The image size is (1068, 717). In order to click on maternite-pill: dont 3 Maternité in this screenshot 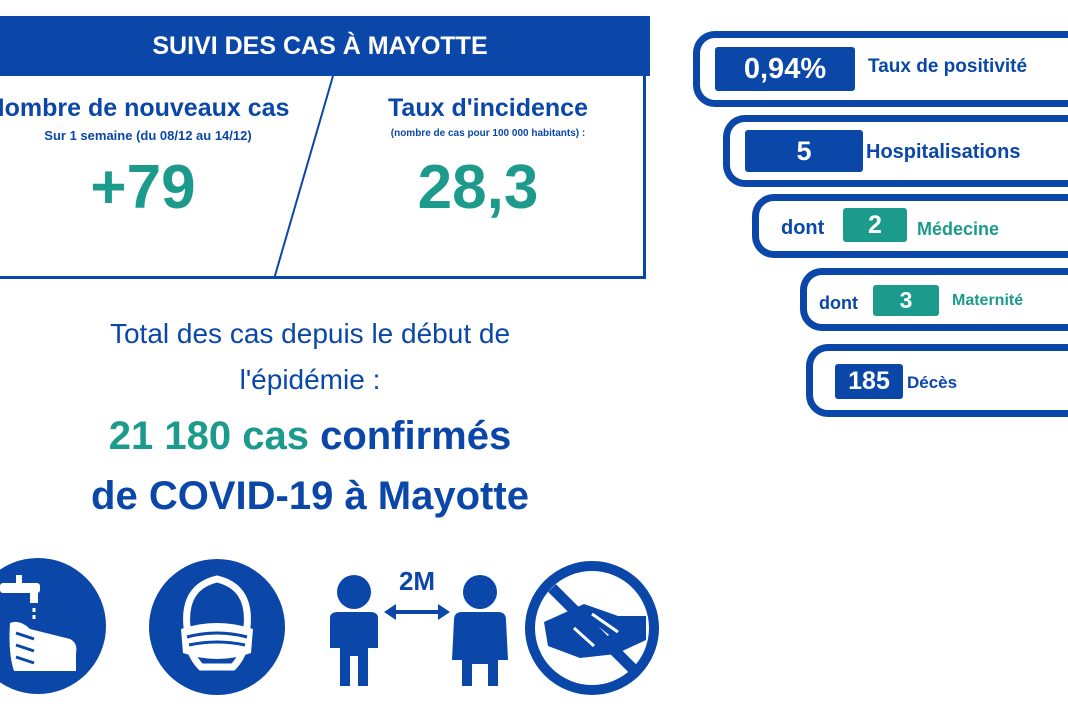, I will do `click(934, 299)`.